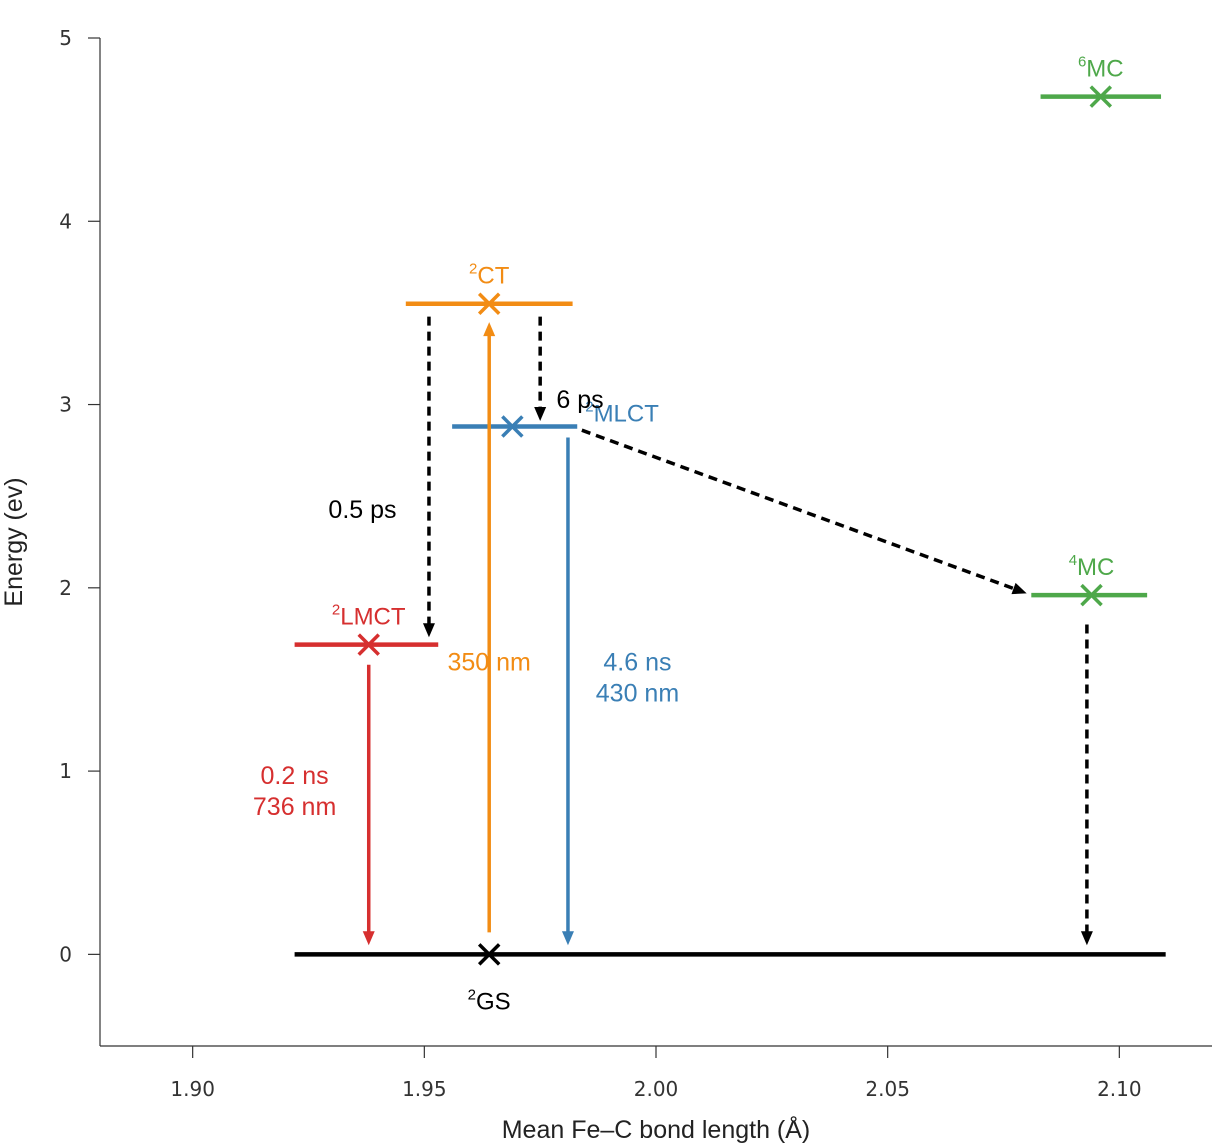 This screenshot has height=1145, width=1219. What do you see at coordinates (65, 405) in the screenshot?
I see `y-tick-label: 3` at bounding box center [65, 405].